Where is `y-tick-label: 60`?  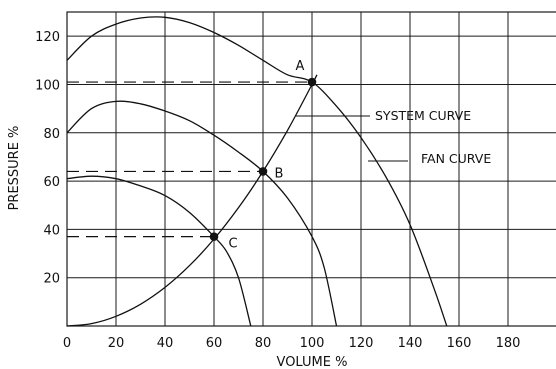 y-tick-label: 60 is located at coordinates (51, 182).